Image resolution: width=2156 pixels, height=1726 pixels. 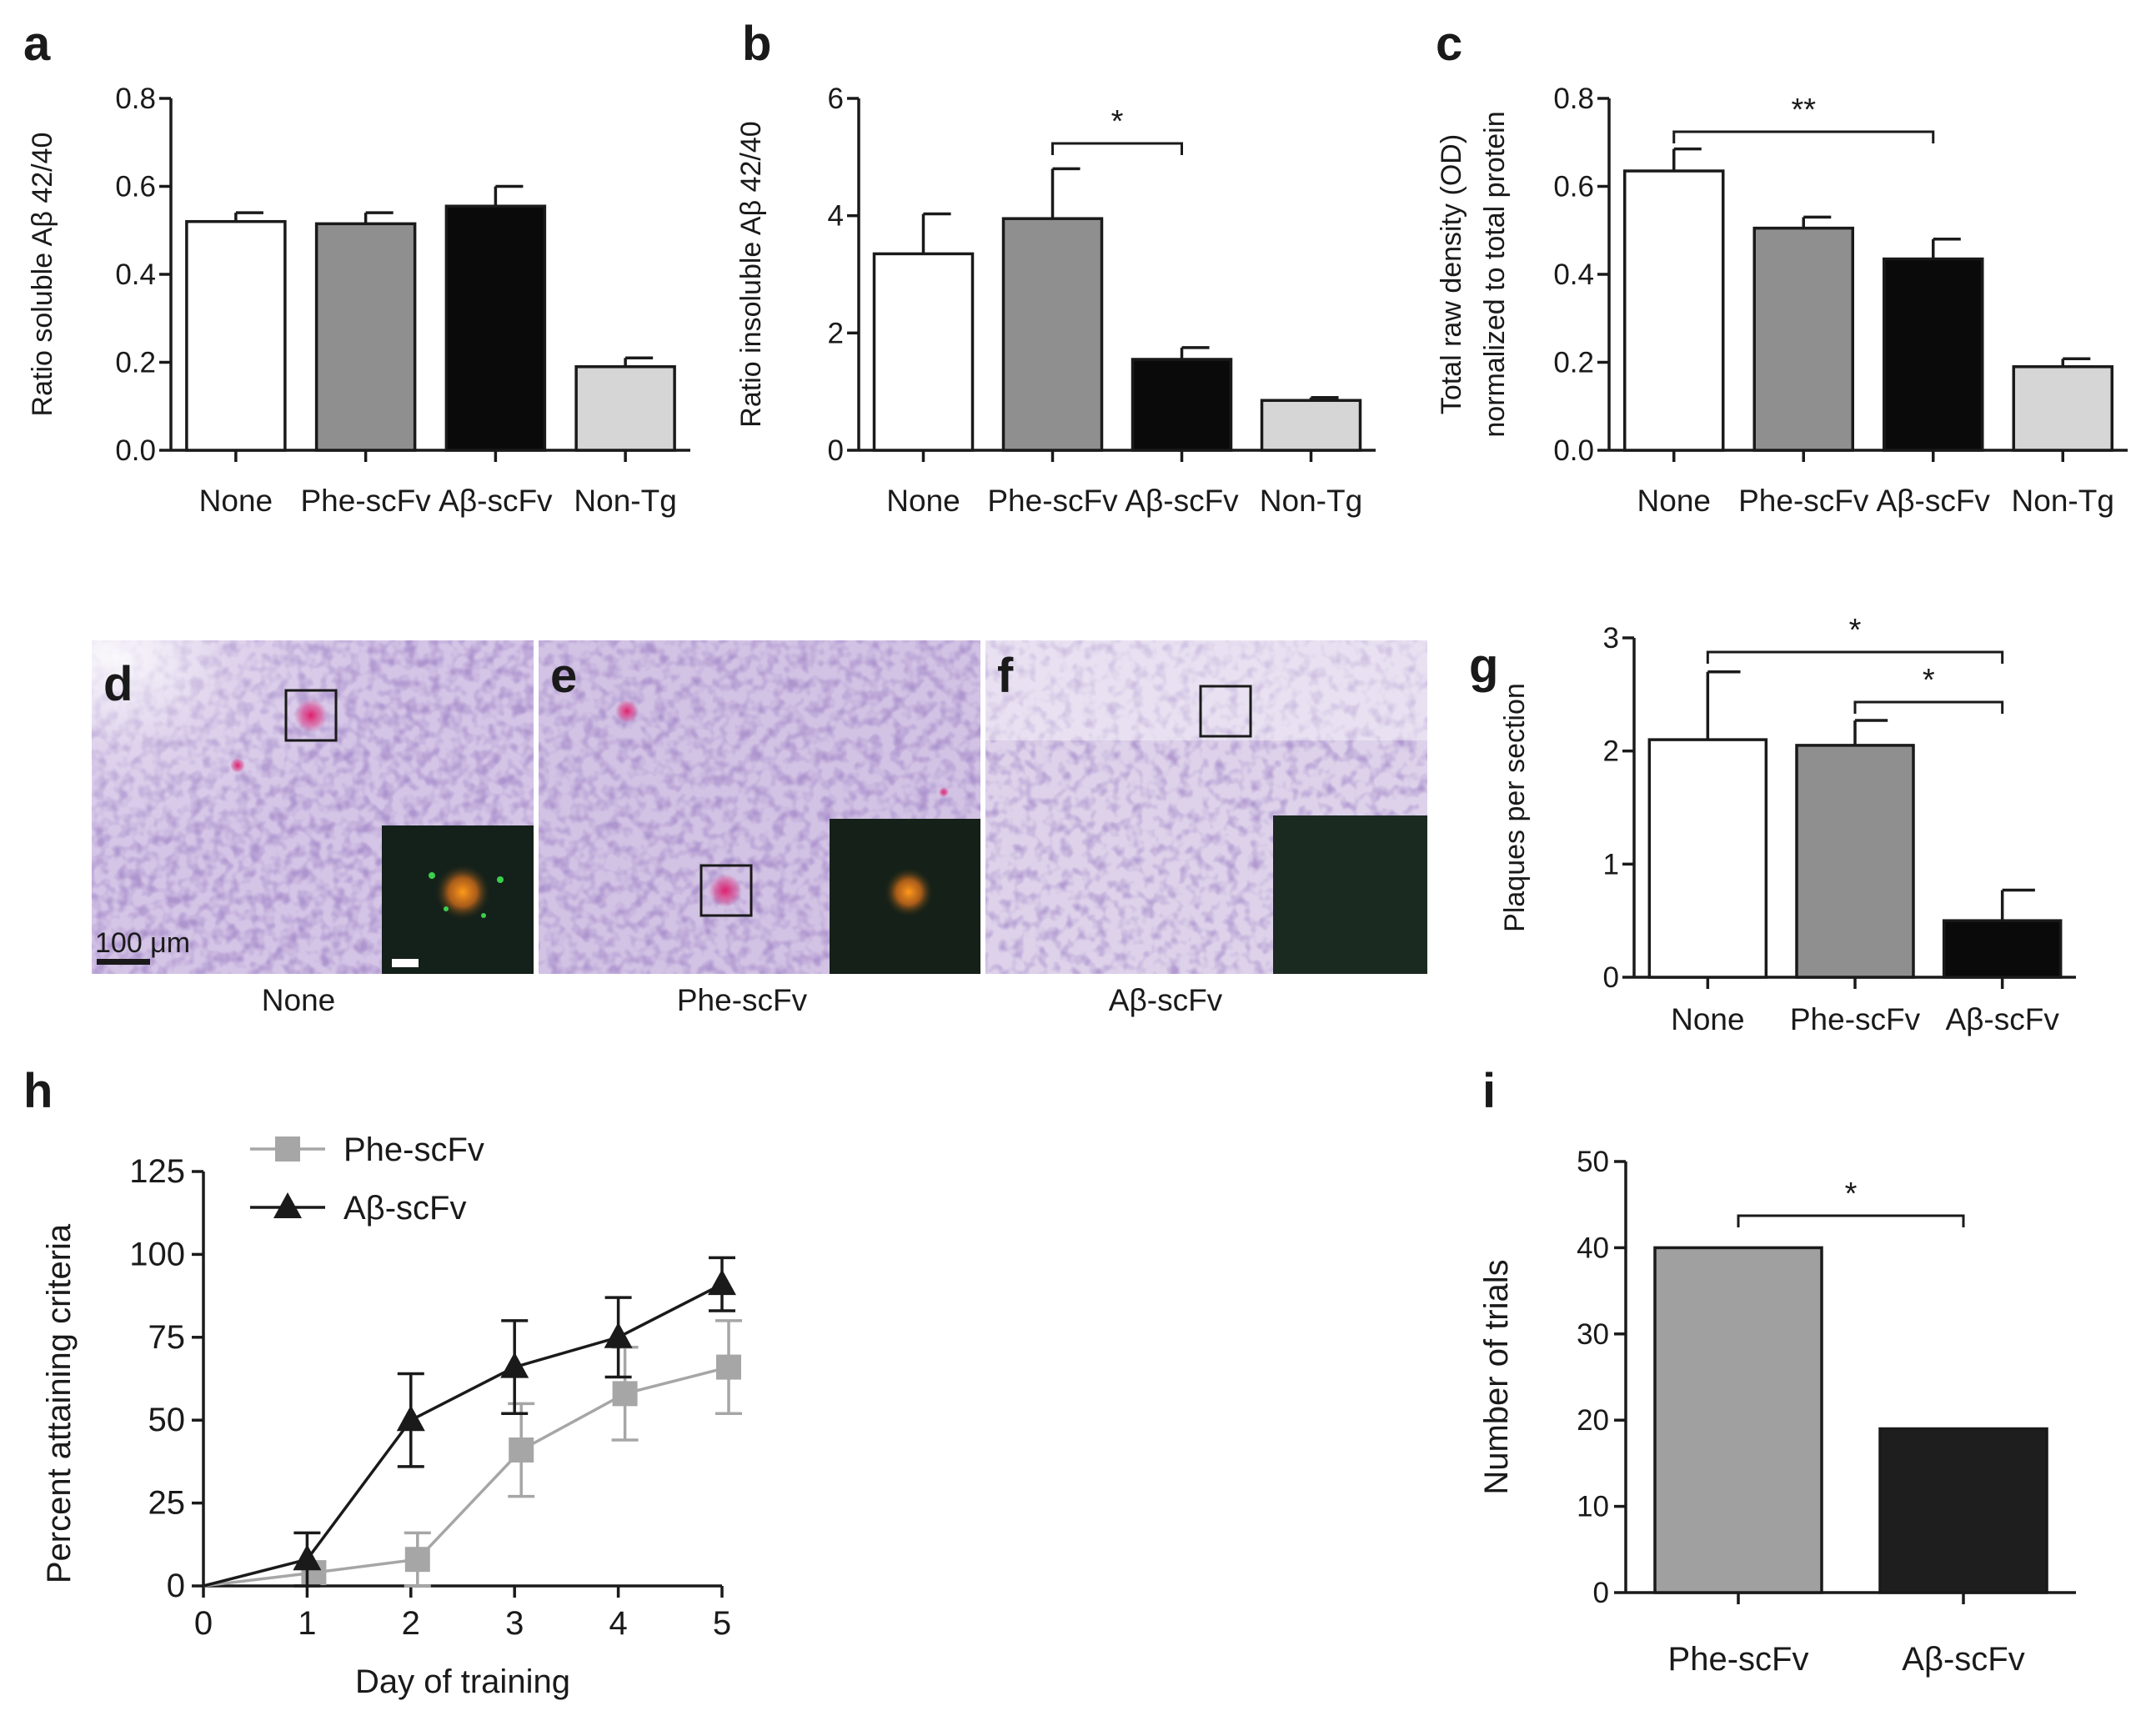 What do you see at coordinates (1804, 110) in the screenshot?
I see `significance-marker: **` at bounding box center [1804, 110].